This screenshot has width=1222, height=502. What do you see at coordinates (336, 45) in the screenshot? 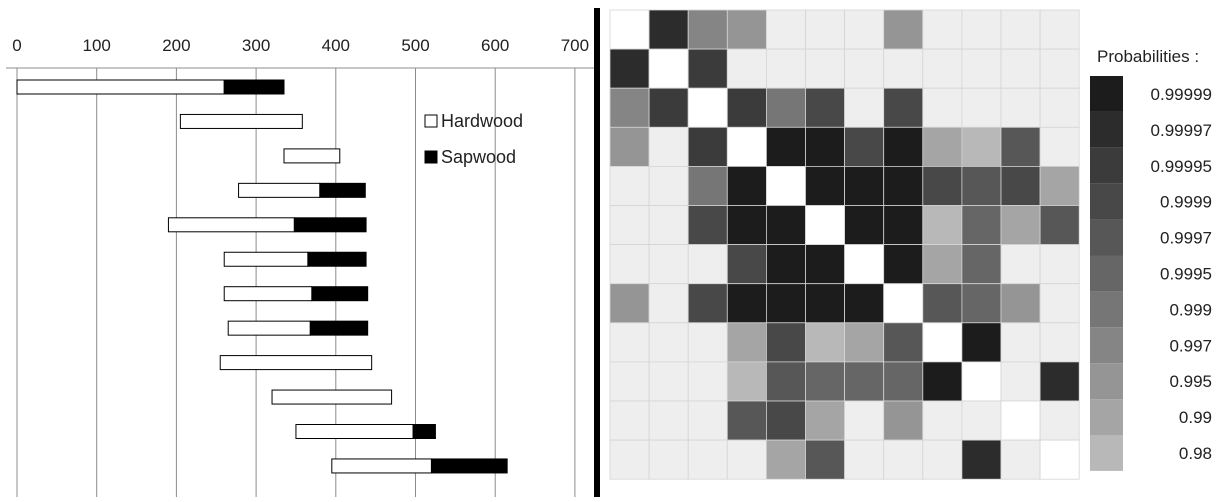
I see `x-tick-label: 400` at bounding box center [336, 45].